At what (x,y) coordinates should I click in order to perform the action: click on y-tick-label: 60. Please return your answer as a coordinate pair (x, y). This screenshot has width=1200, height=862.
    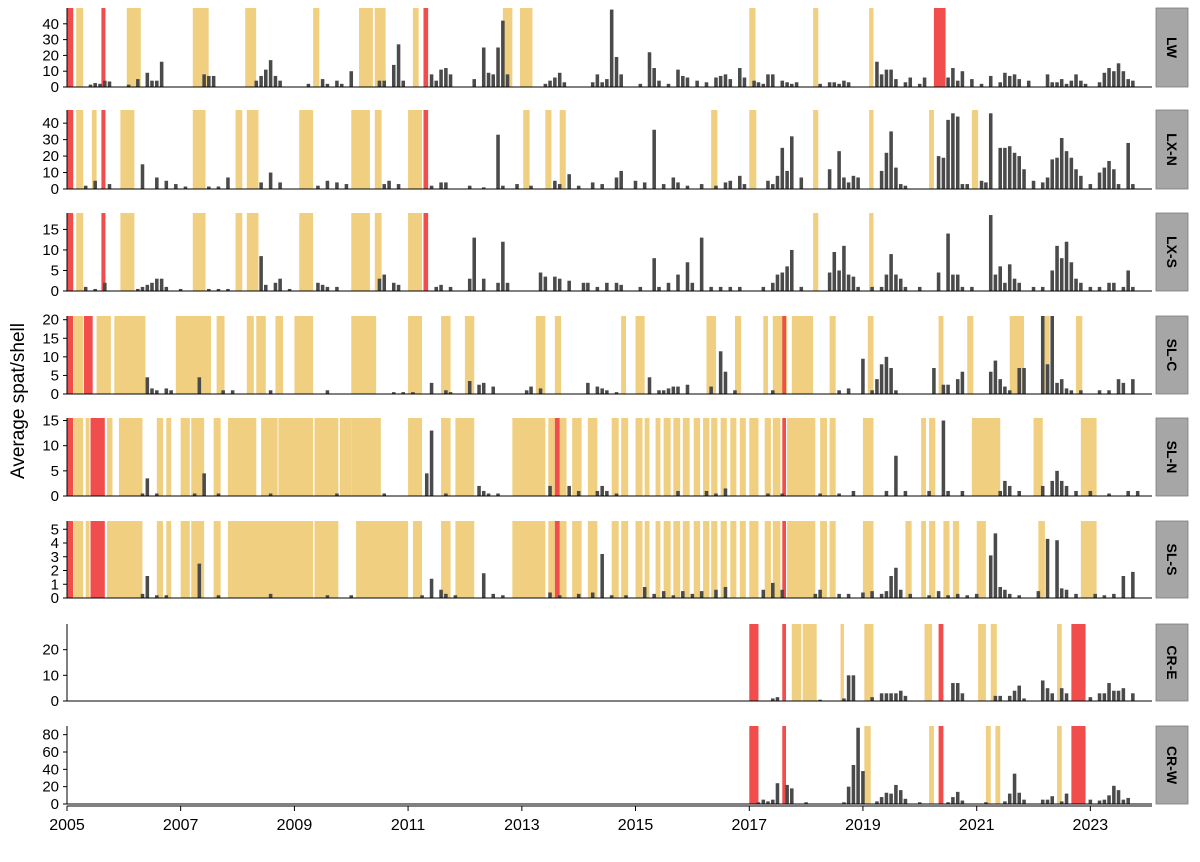
    Looking at the image, I should click on (50, 752).